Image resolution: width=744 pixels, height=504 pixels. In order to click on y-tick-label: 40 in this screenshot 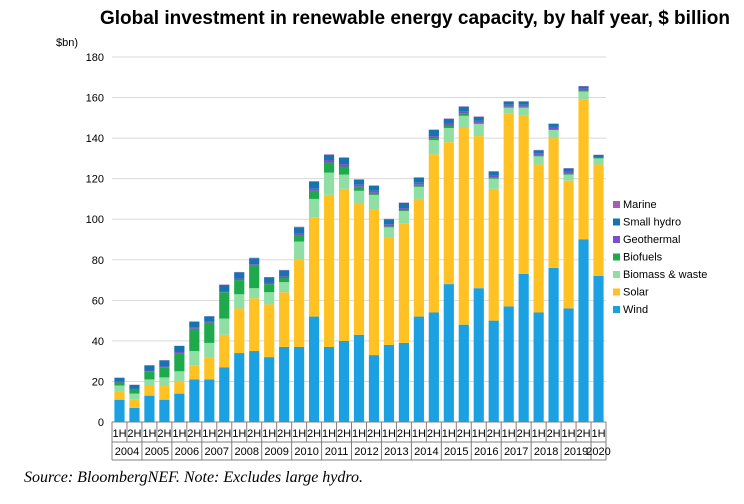, I will do `click(98, 342)`.